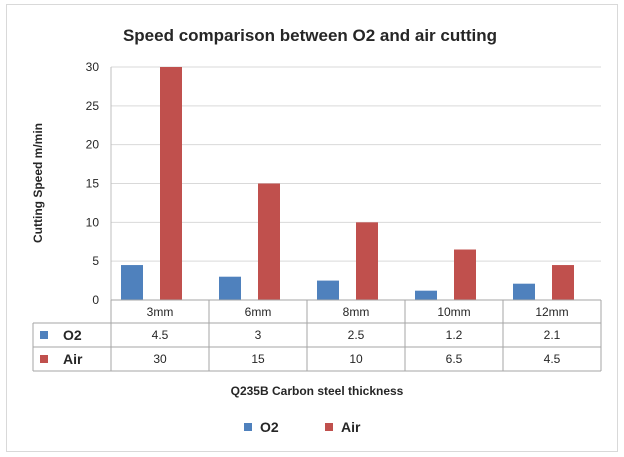 Image resolution: width=624 pixels, height=457 pixels. I want to click on y-tick-label: 5, so click(95, 261).